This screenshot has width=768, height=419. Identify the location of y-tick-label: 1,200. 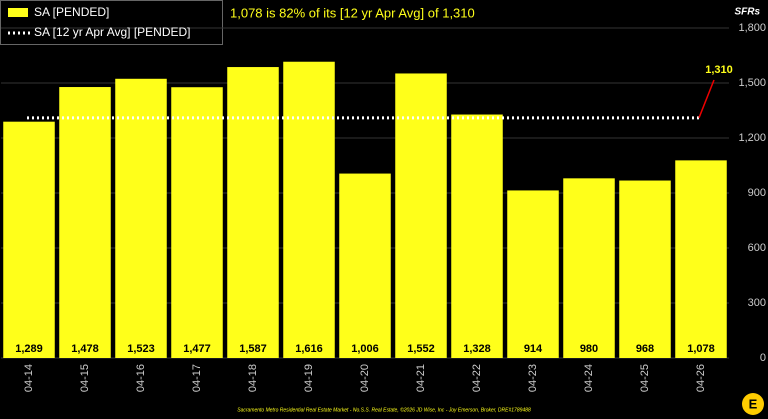
(752, 138).